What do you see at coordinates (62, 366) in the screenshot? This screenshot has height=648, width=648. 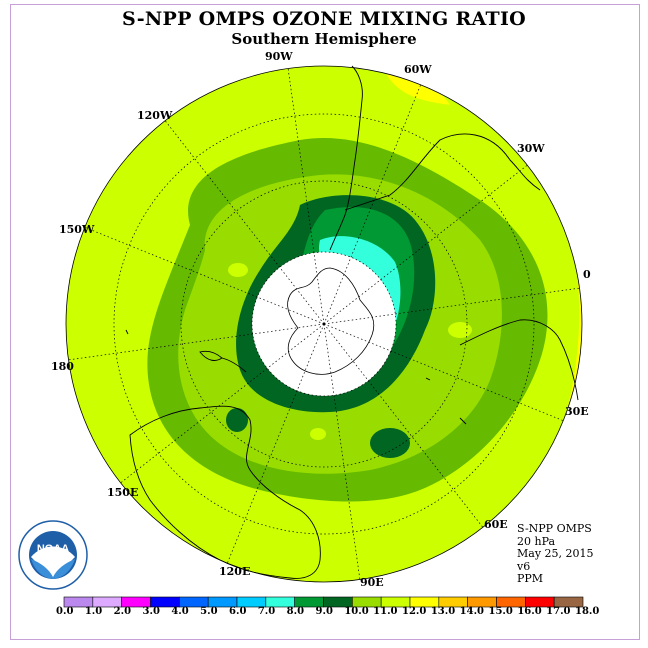 I see `lon-label-180: 180` at bounding box center [62, 366].